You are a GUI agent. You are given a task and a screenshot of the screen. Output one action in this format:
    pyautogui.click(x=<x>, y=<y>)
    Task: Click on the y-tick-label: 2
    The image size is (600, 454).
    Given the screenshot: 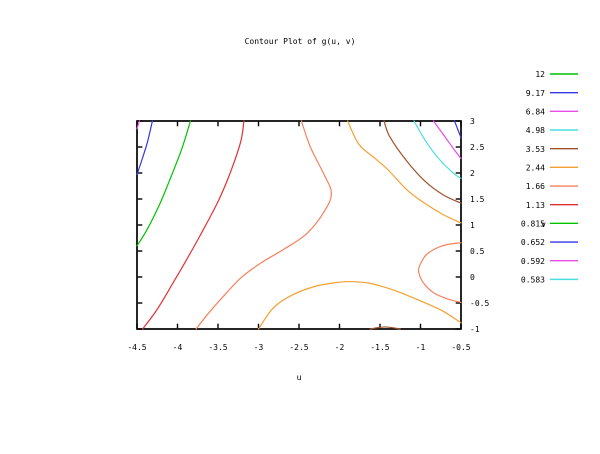 What is the action you would take?
    pyautogui.click(x=472, y=173)
    